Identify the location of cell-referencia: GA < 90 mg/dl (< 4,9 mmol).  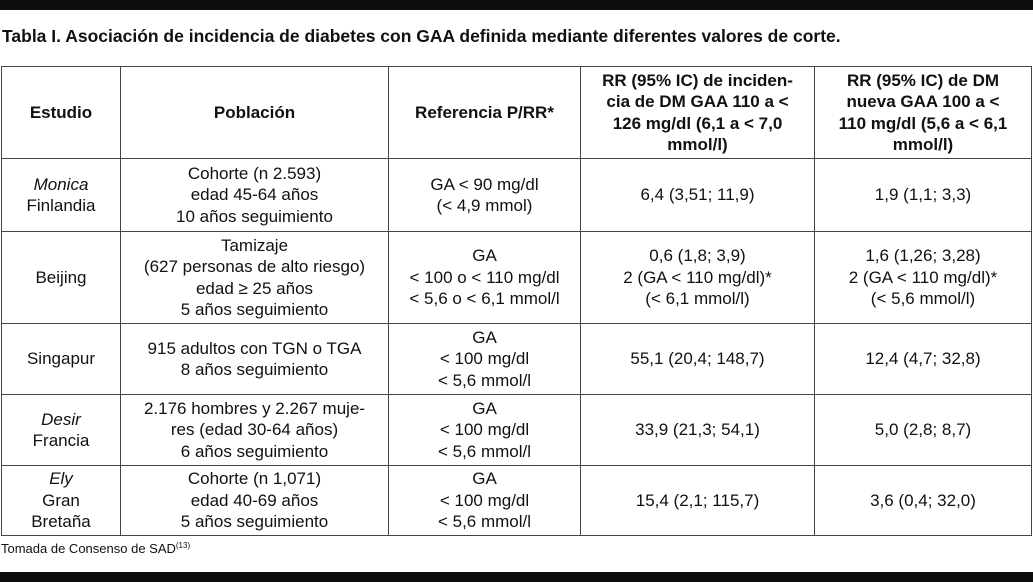
(484, 195).